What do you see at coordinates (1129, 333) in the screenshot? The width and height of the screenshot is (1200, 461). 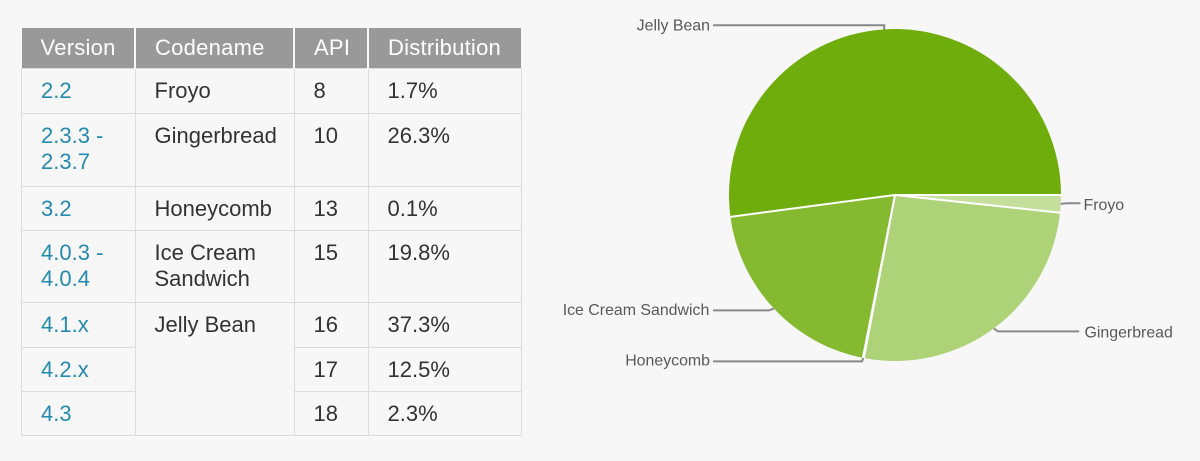 I see `svg-text: Gingerbread` at bounding box center [1129, 333].